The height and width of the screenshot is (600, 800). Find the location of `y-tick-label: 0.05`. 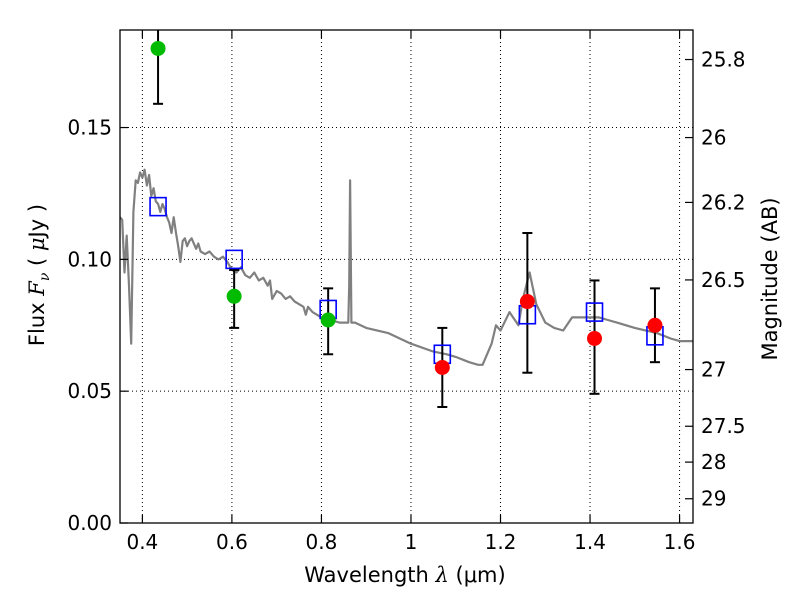

y-tick-label: 0.05 is located at coordinates (89, 391).